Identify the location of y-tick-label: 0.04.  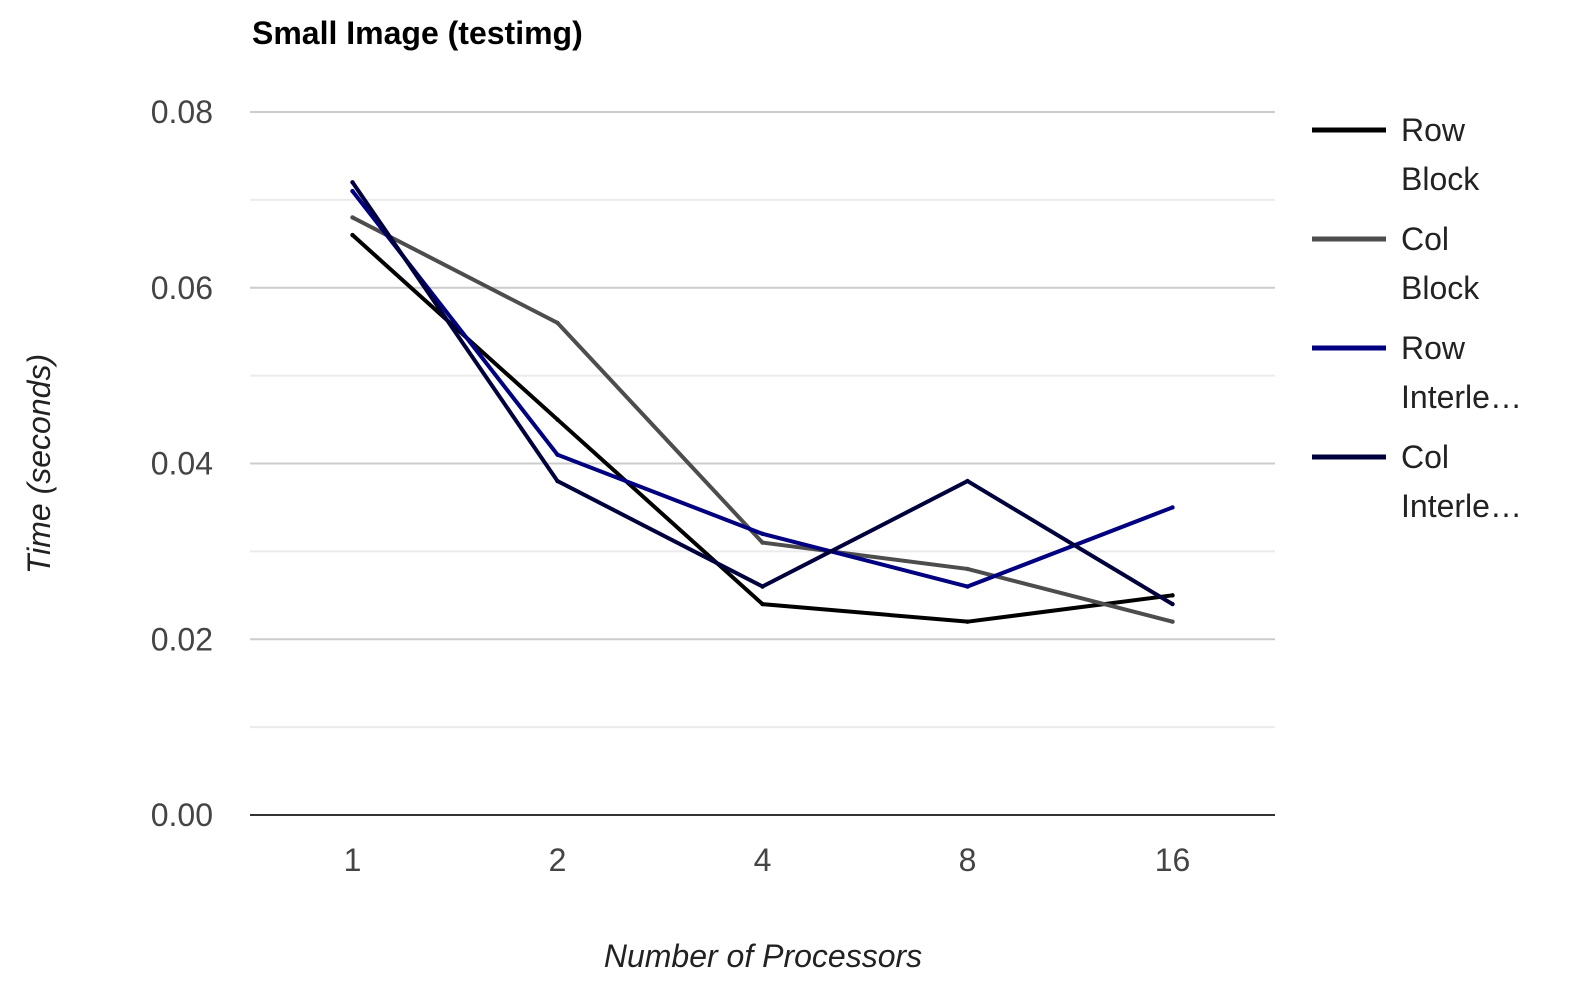
(182, 464).